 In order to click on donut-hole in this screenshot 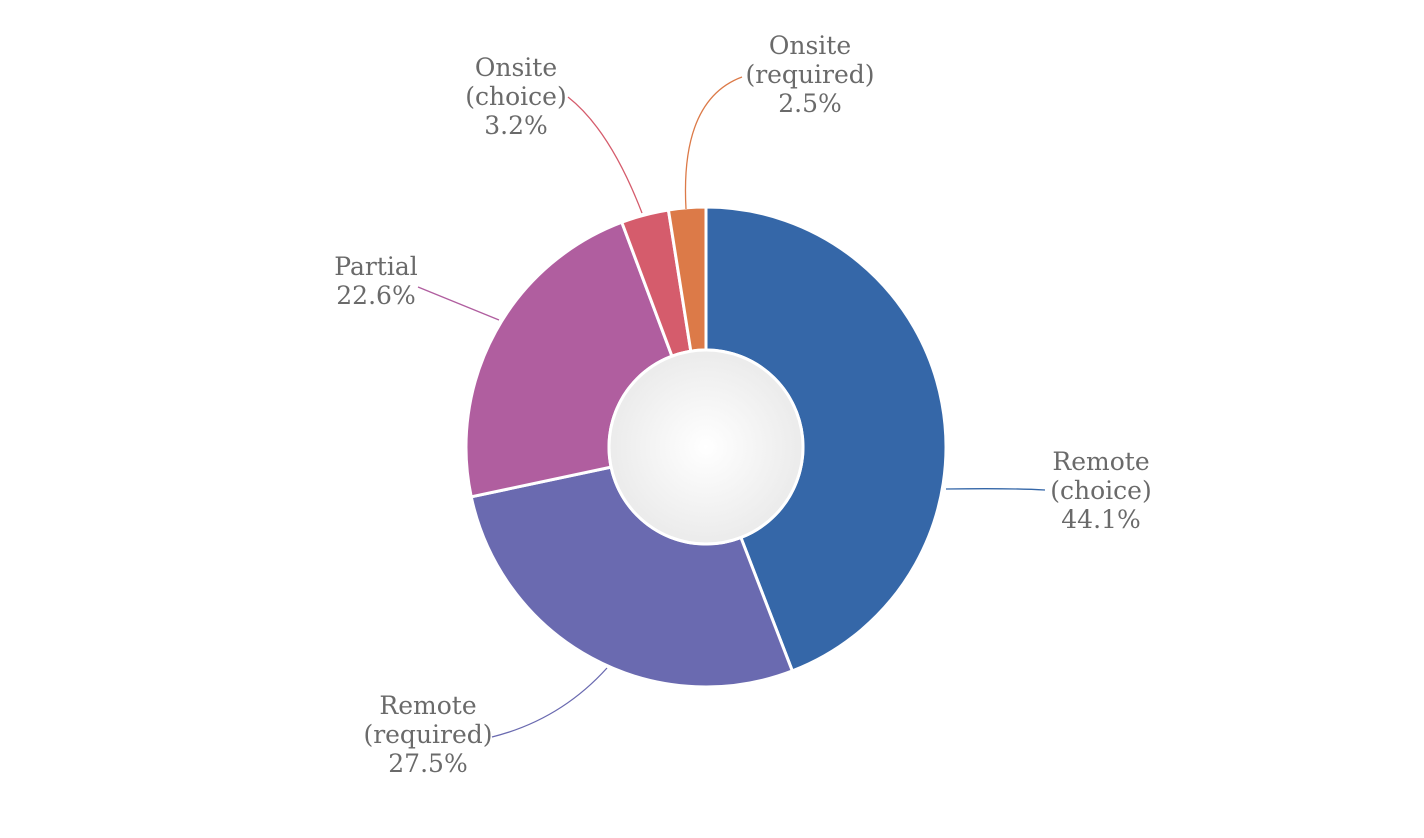, I will do `click(706, 447)`.